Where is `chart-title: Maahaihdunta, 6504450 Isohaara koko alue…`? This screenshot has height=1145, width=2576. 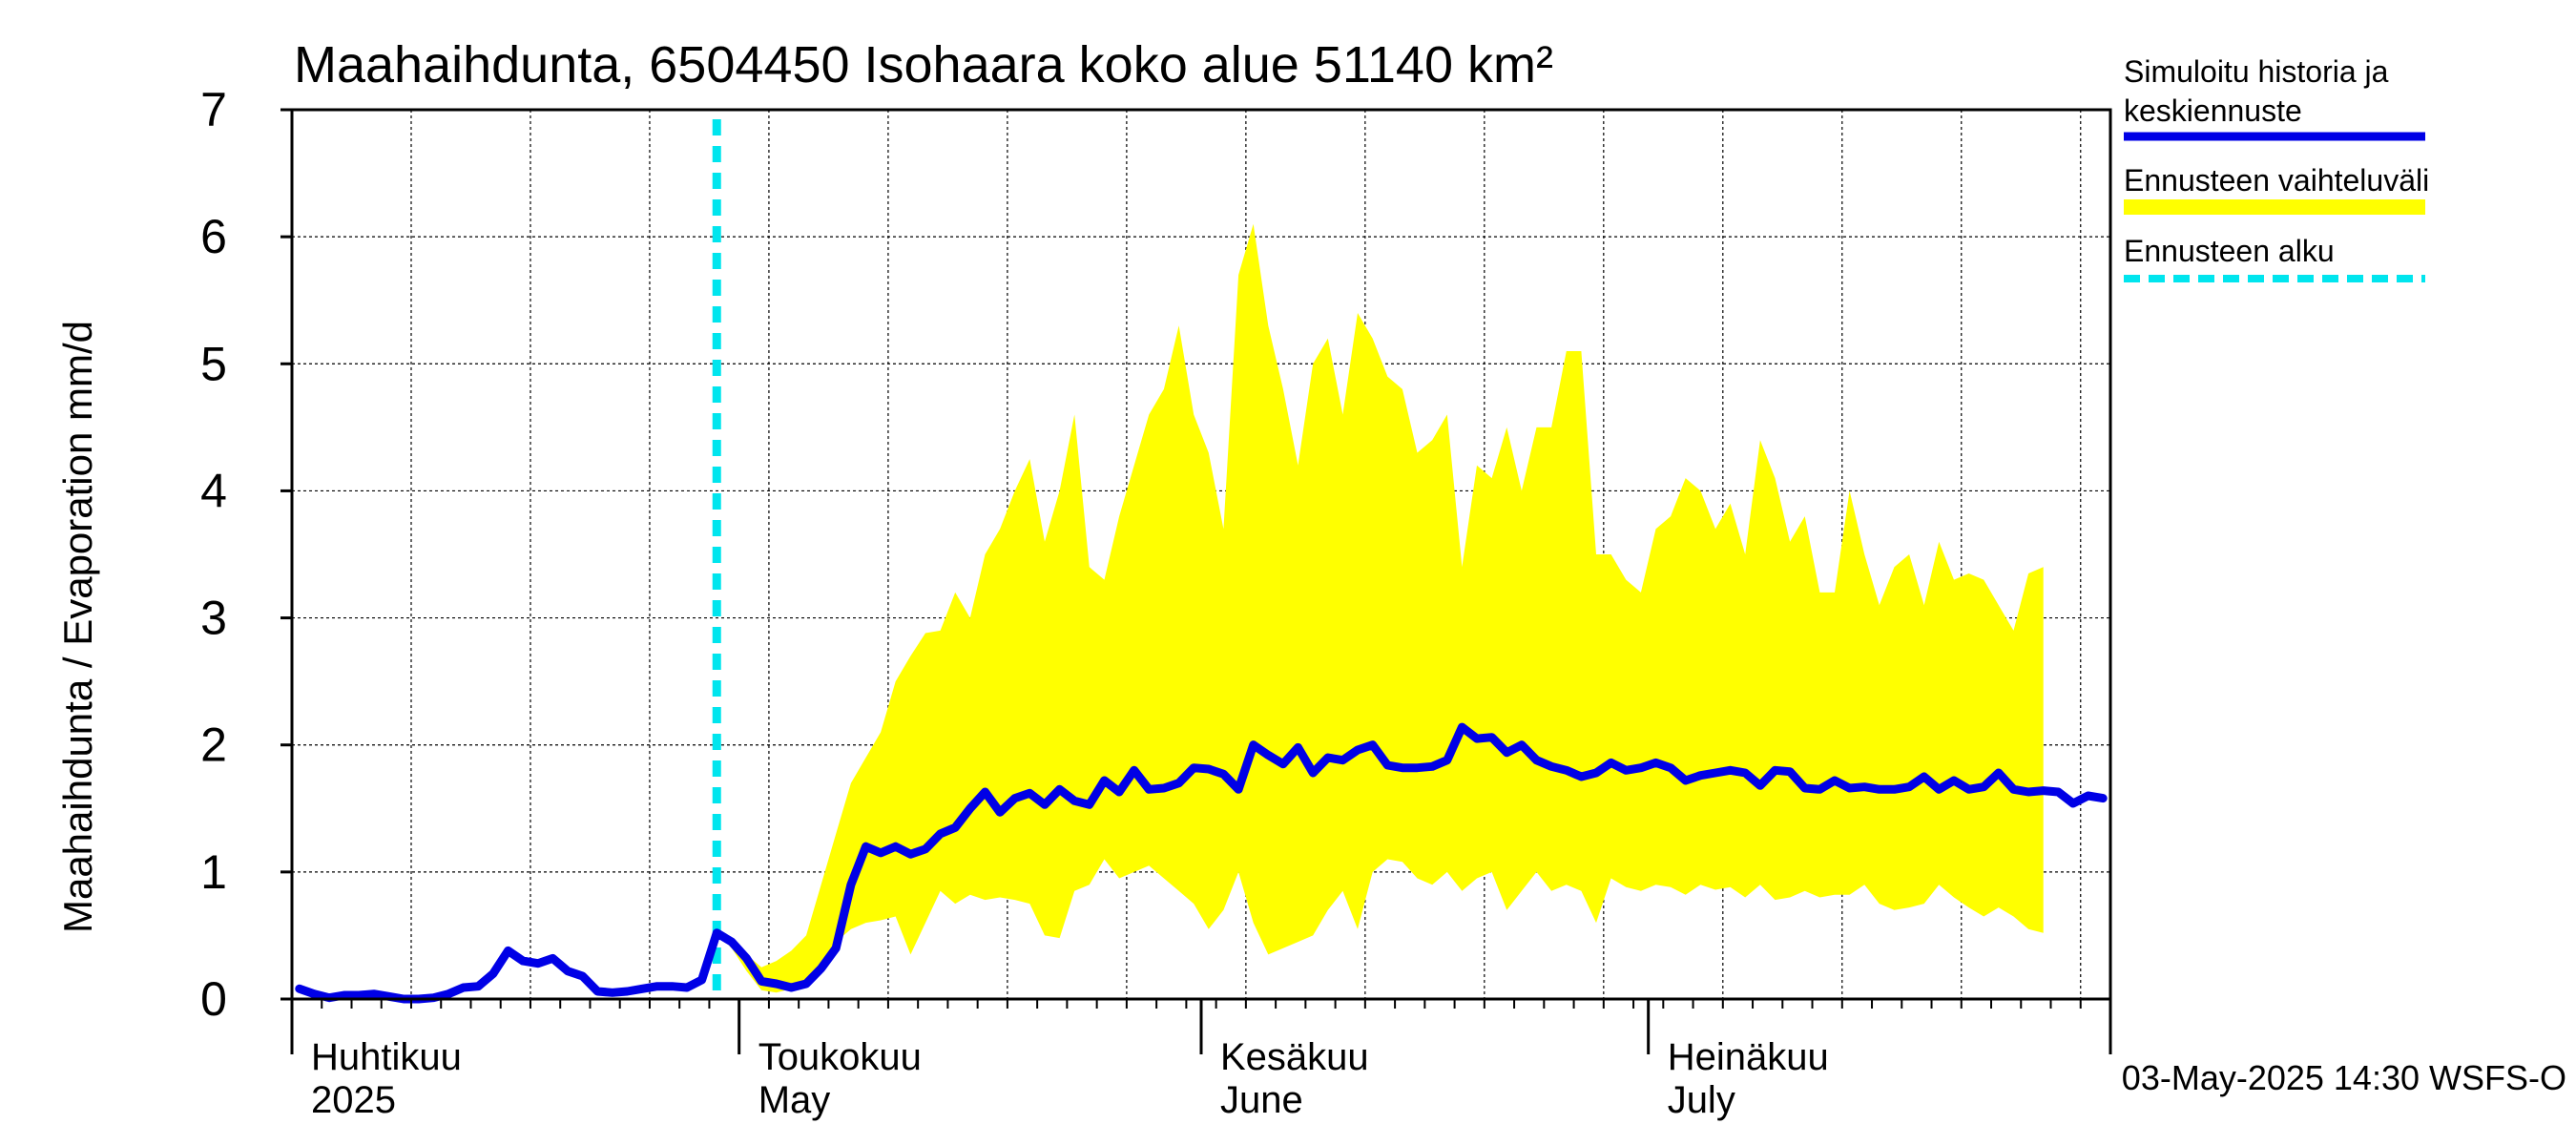
chart-title: Maahaihdunta, 6504450 Isohaara koko alue… is located at coordinates (923, 65).